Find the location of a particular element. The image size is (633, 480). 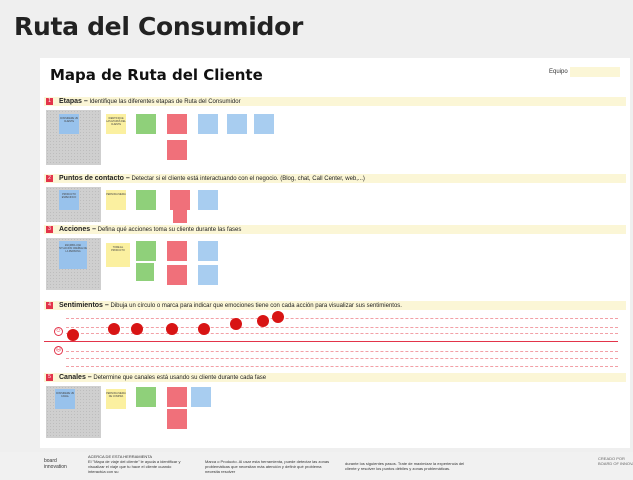

sticky-note: PERSONA MEDIA is located at coordinates (116, 200).